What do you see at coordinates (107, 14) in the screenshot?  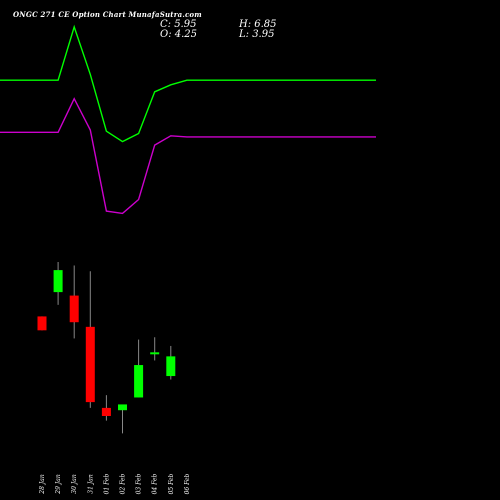 I see `chart-title: ONGC 271 CE Option Chart MunafaSutra.com` at bounding box center [107, 14].